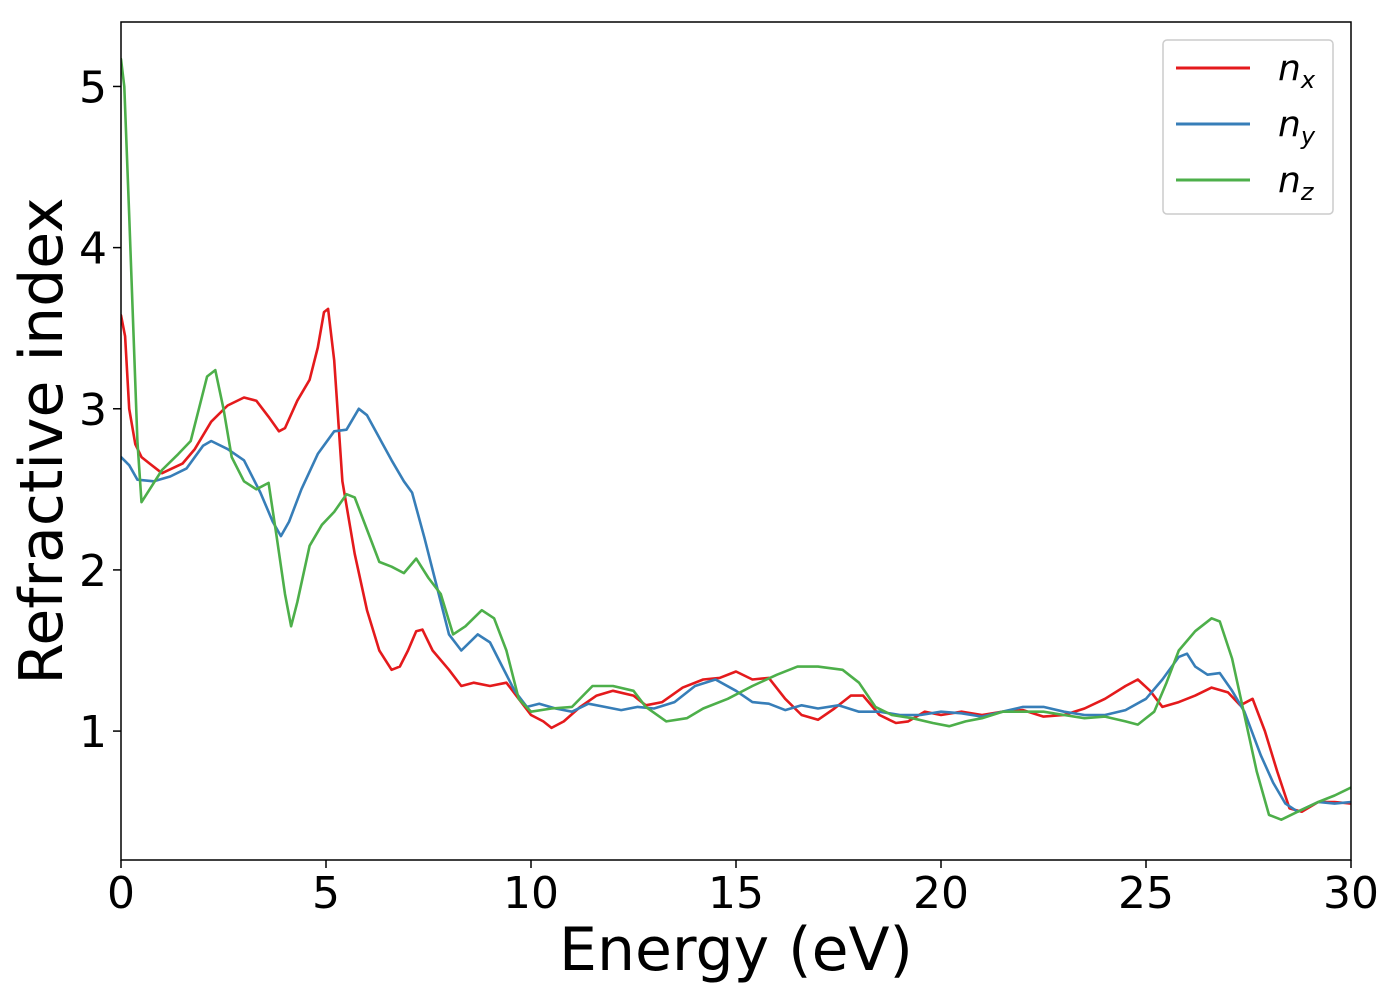 Image resolution: width=1400 pixels, height=1000 pixels. What do you see at coordinates (1146, 893) in the screenshot?
I see `x-tick-label: 25` at bounding box center [1146, 893].